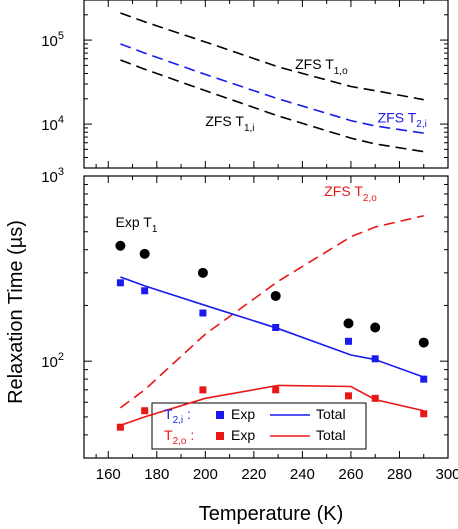 Image resolution: width=458 pixels, height=529 pixels. What do you see at coordinates (108, 474) in the screenshot?
I see `x-tick-label: 160` at bounding box center [108, 474].